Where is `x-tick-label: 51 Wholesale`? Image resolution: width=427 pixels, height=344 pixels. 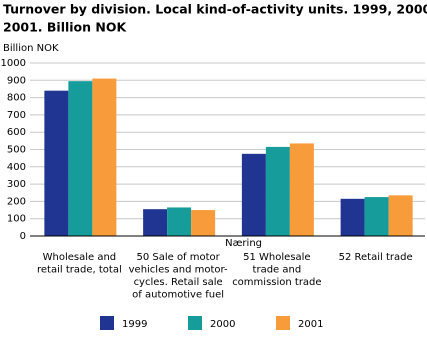
x-tick-label: 51 Wholesale is located at coordinates (276, 257).